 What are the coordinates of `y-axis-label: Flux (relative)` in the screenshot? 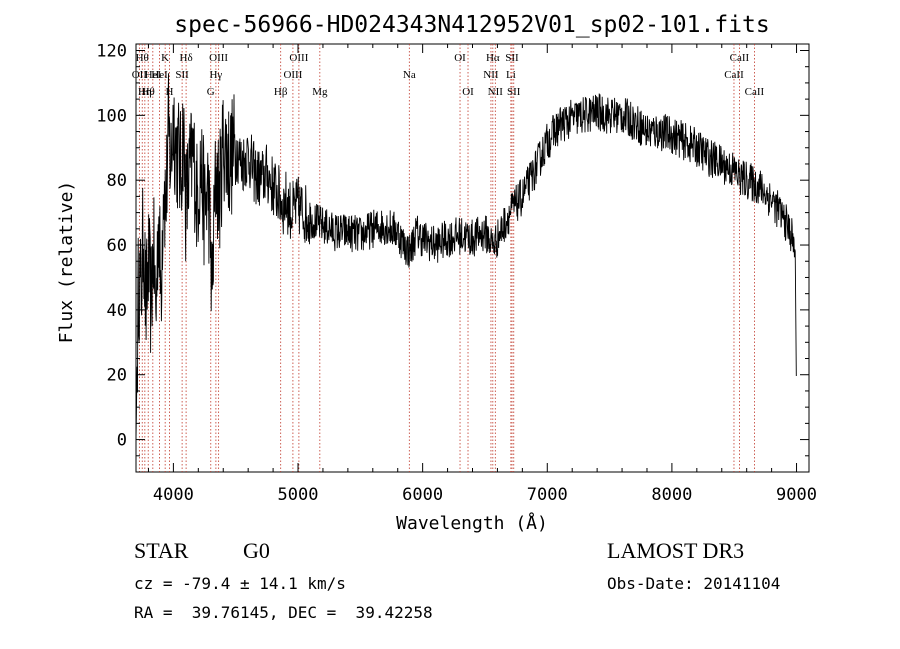 It's located at (66, 262).